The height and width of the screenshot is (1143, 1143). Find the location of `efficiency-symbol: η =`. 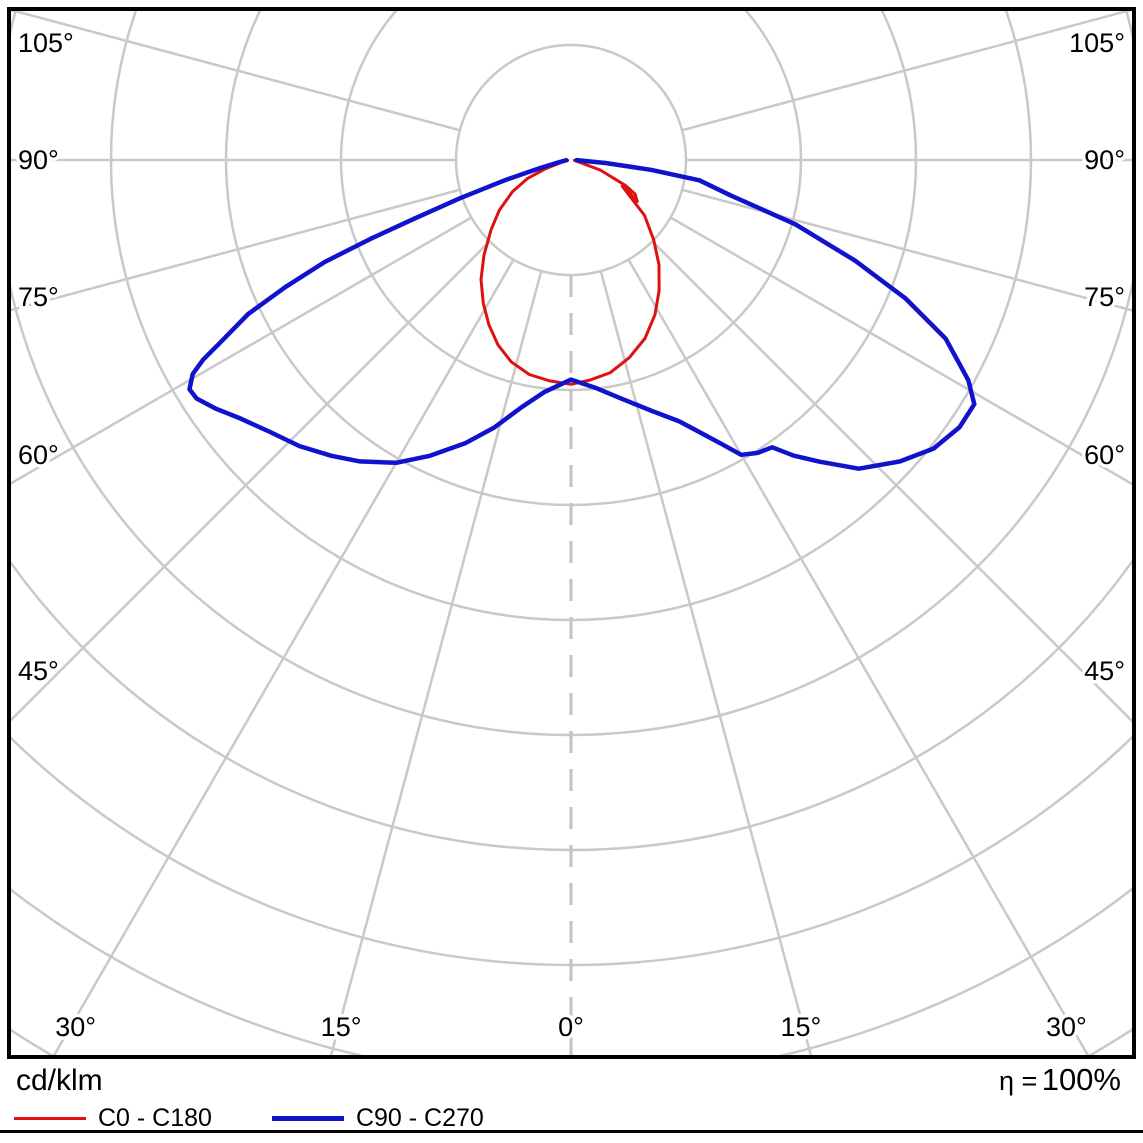

efficiency-symbol: η = is located at coordinates (1018, 1081).